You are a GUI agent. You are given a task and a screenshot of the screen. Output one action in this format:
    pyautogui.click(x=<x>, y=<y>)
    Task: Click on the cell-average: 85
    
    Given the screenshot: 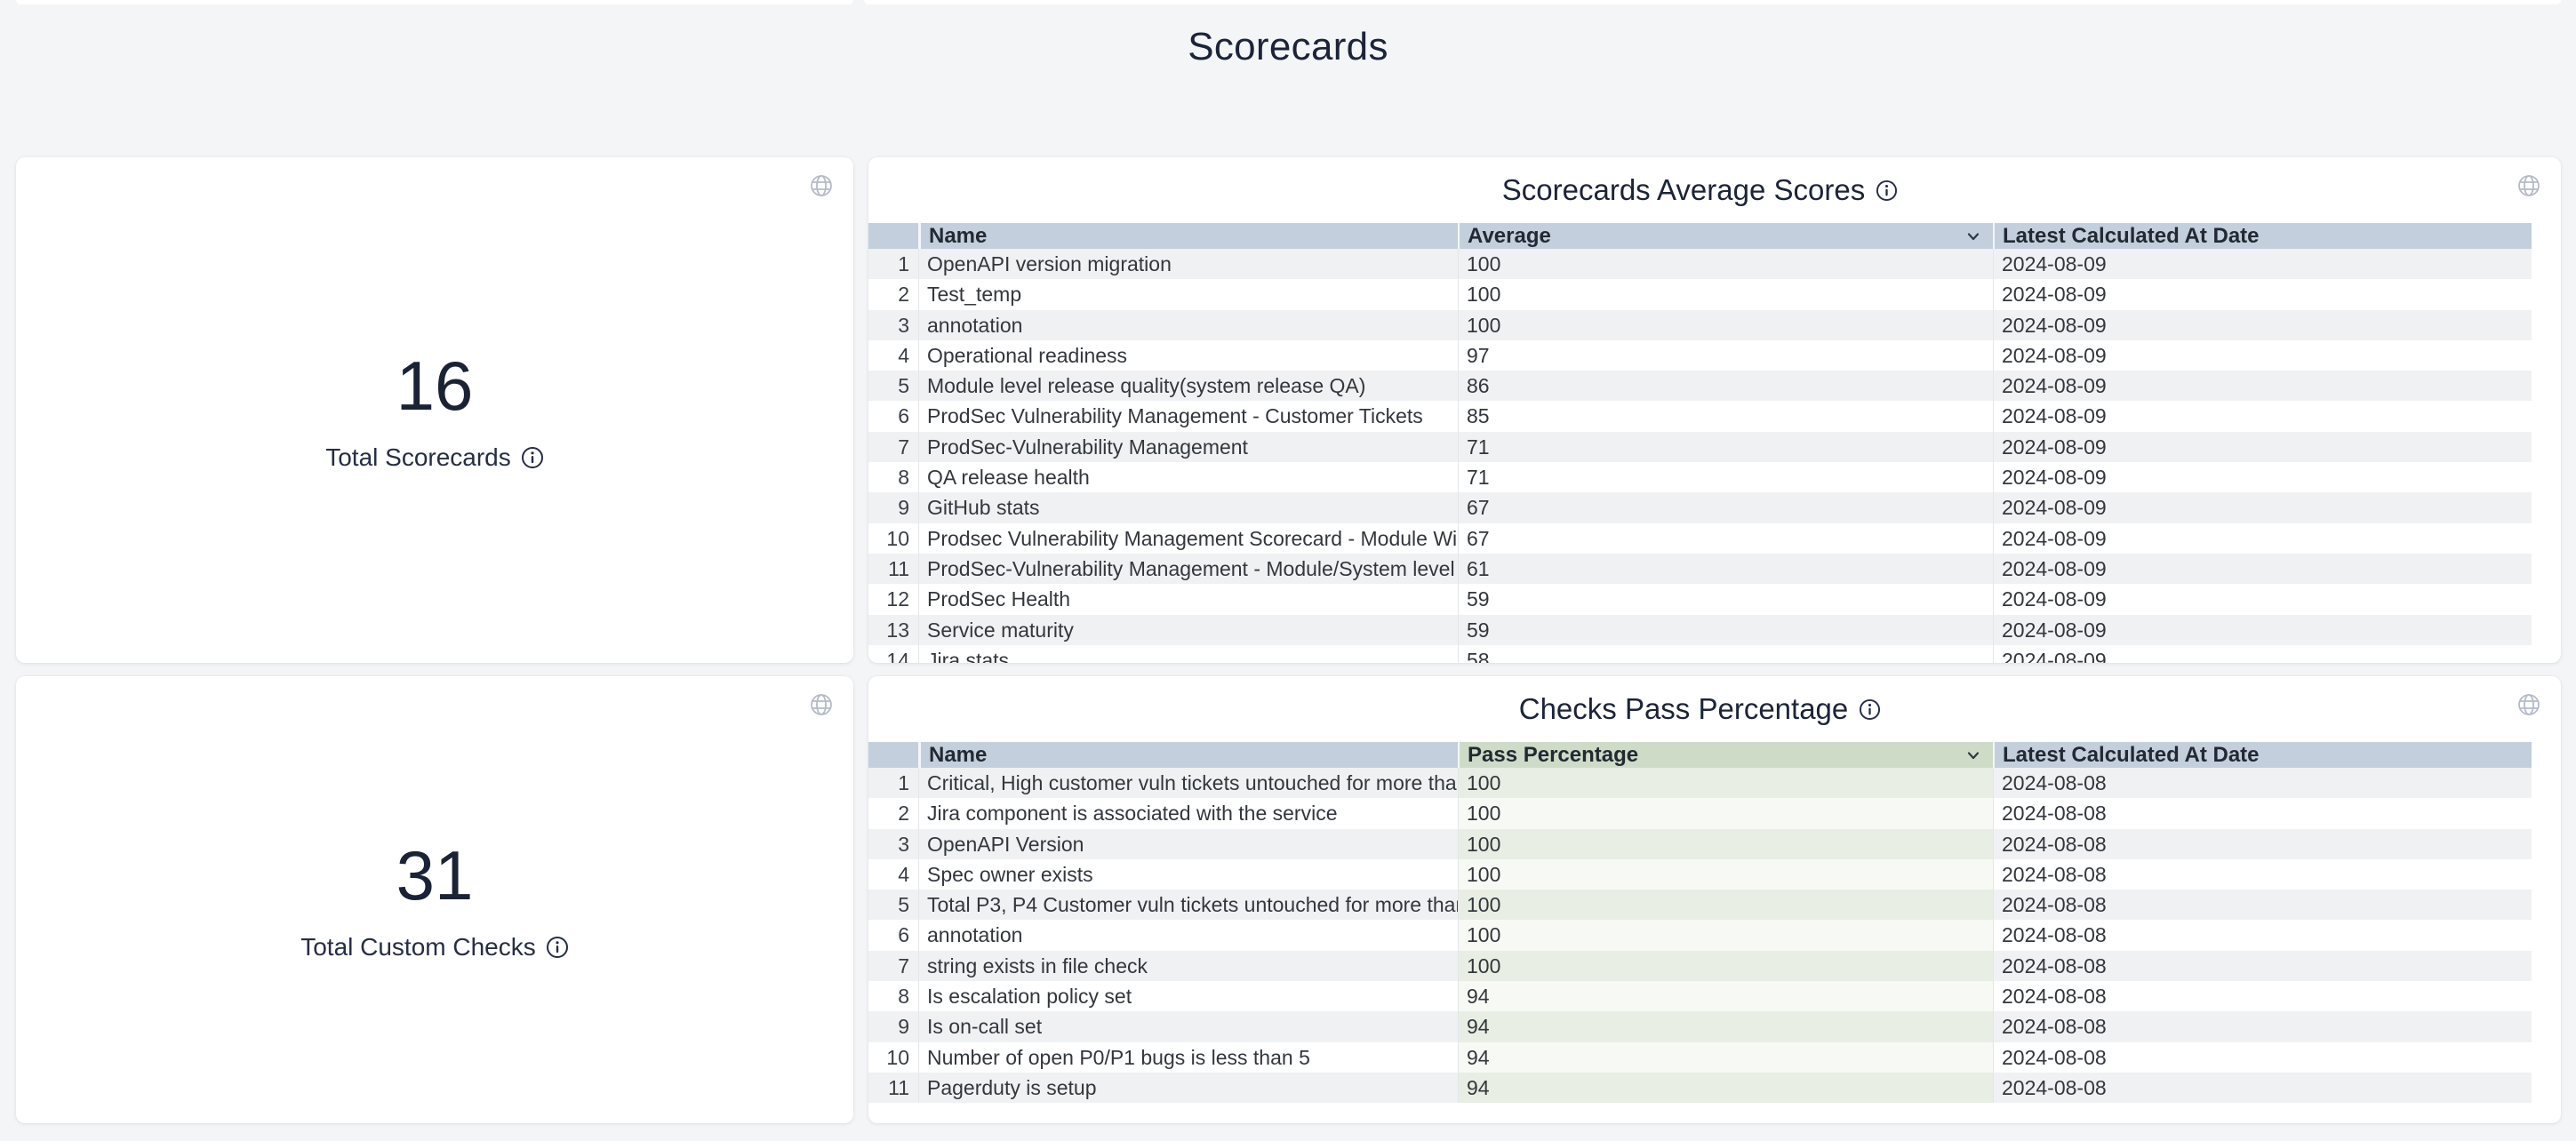 What is the action you would take?
    pyautogui.click(x=1725, y=416)
    